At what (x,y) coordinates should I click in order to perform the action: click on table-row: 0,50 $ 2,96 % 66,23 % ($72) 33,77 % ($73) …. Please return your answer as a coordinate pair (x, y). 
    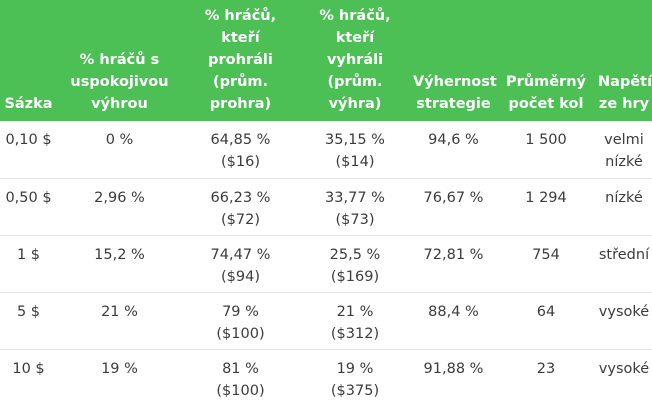
    Looking at the image, I should click on (326, 207).